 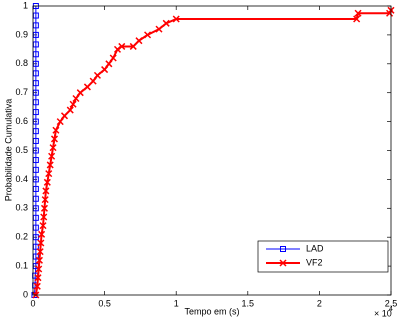 I want to click on x-tick-label: 0.5, so click(x=104, y=303).